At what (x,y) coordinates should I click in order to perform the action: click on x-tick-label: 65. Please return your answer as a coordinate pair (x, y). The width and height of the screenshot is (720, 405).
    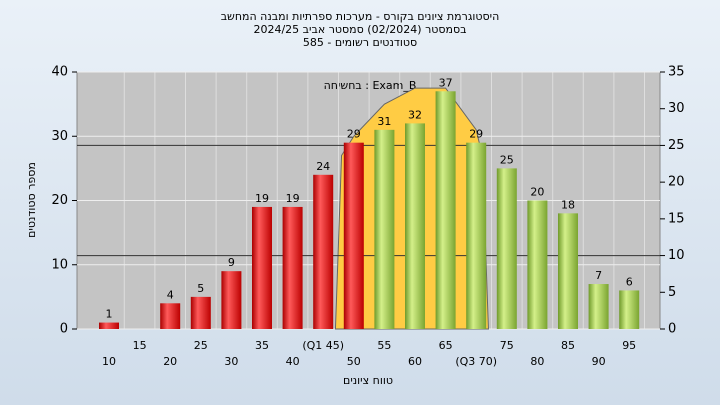
    Looking at the image, I should click on (446, 345).